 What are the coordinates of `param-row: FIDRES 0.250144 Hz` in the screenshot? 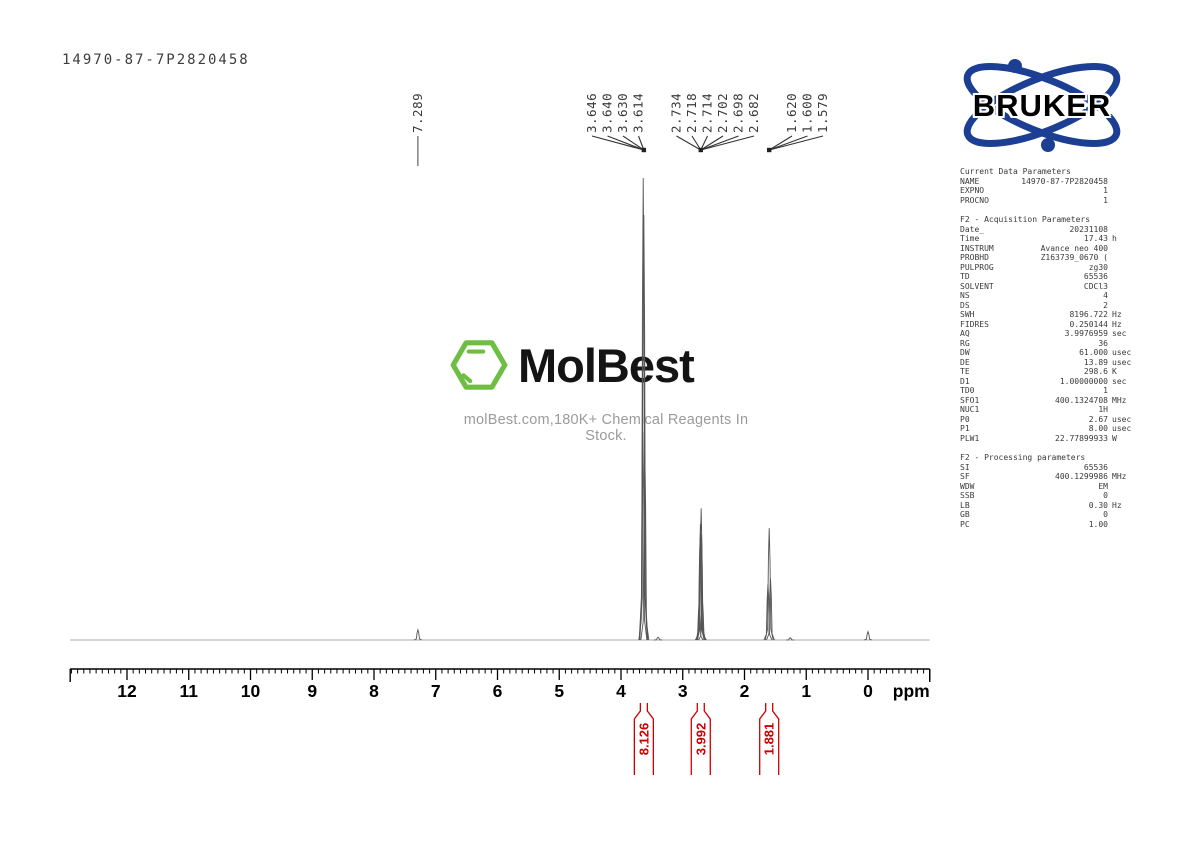 It's located at (1048, 325).